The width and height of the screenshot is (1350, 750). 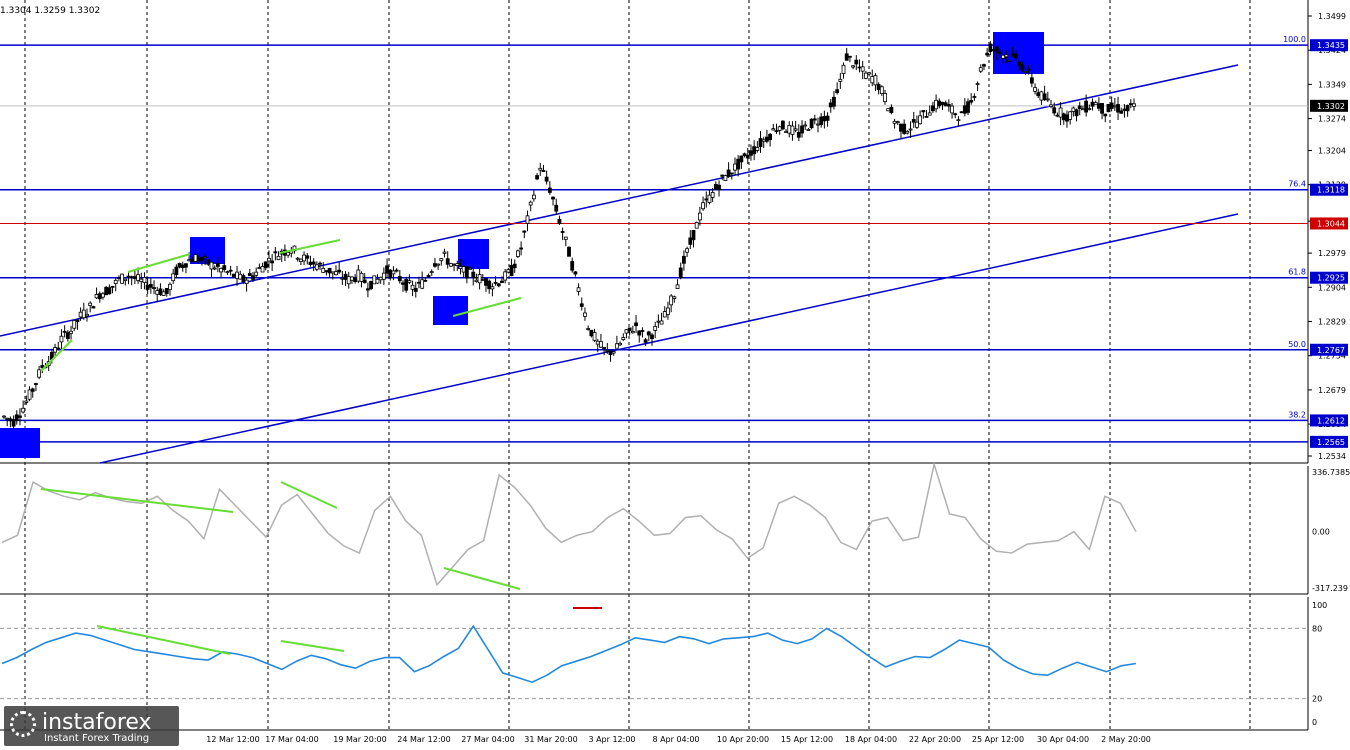 I want to click on rsi-tick-label: 20, so click(x=1317, y=699).